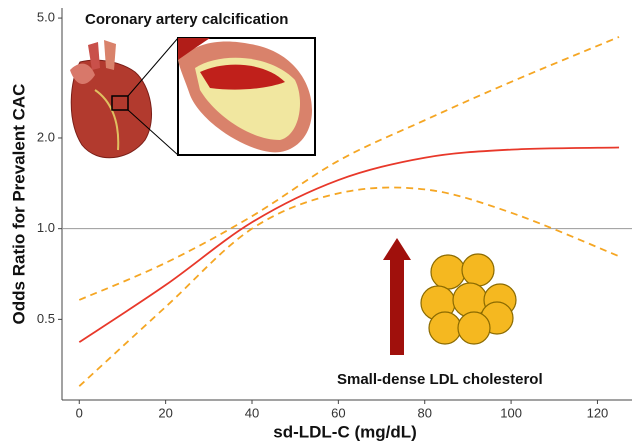 This screenshot has height=447, width=640. What do you see at coordinates (46, 227) in the screenshot?
I see `y-tick-label: 1.0` at bounding box center [46, 227].